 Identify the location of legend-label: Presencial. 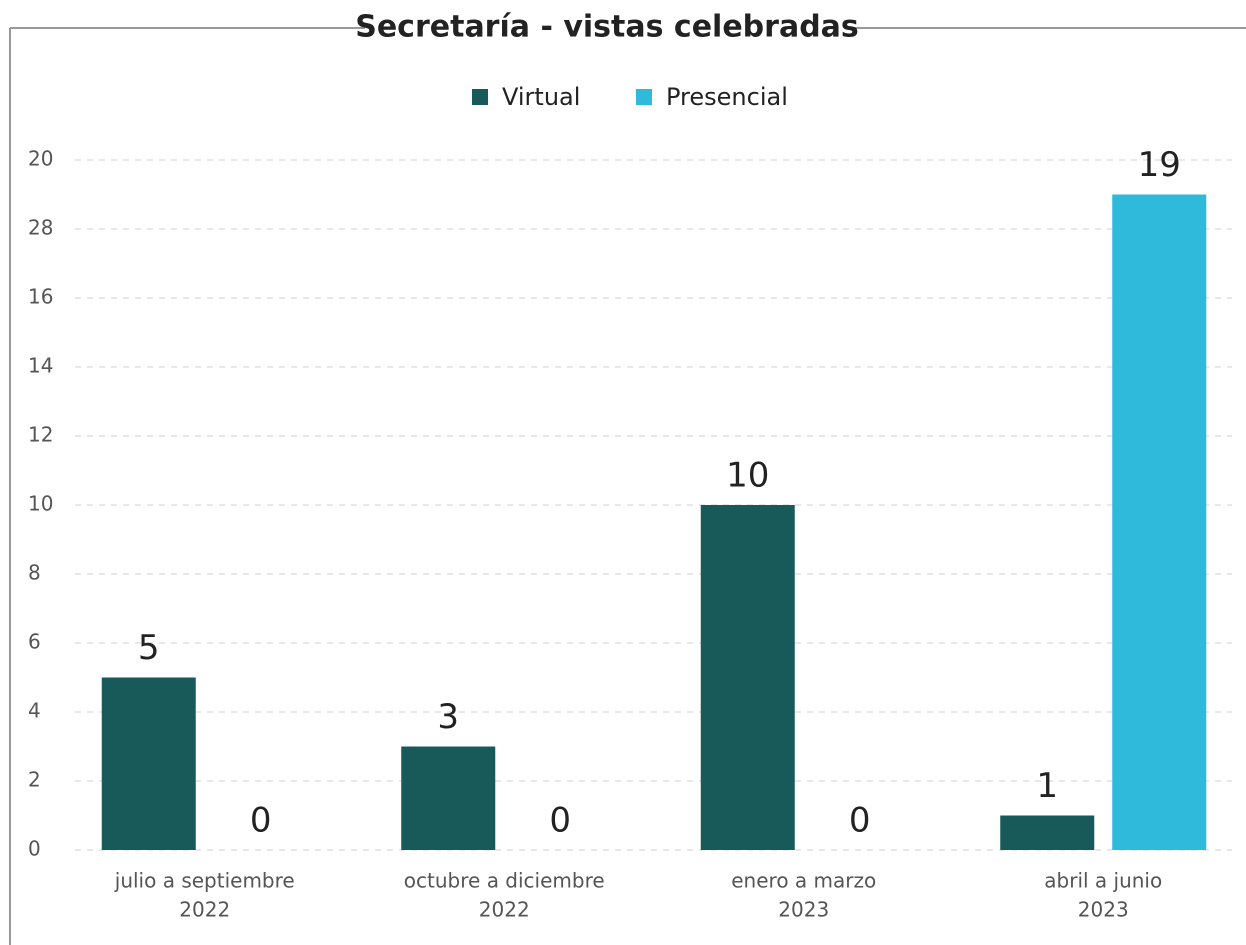
(727, 97).